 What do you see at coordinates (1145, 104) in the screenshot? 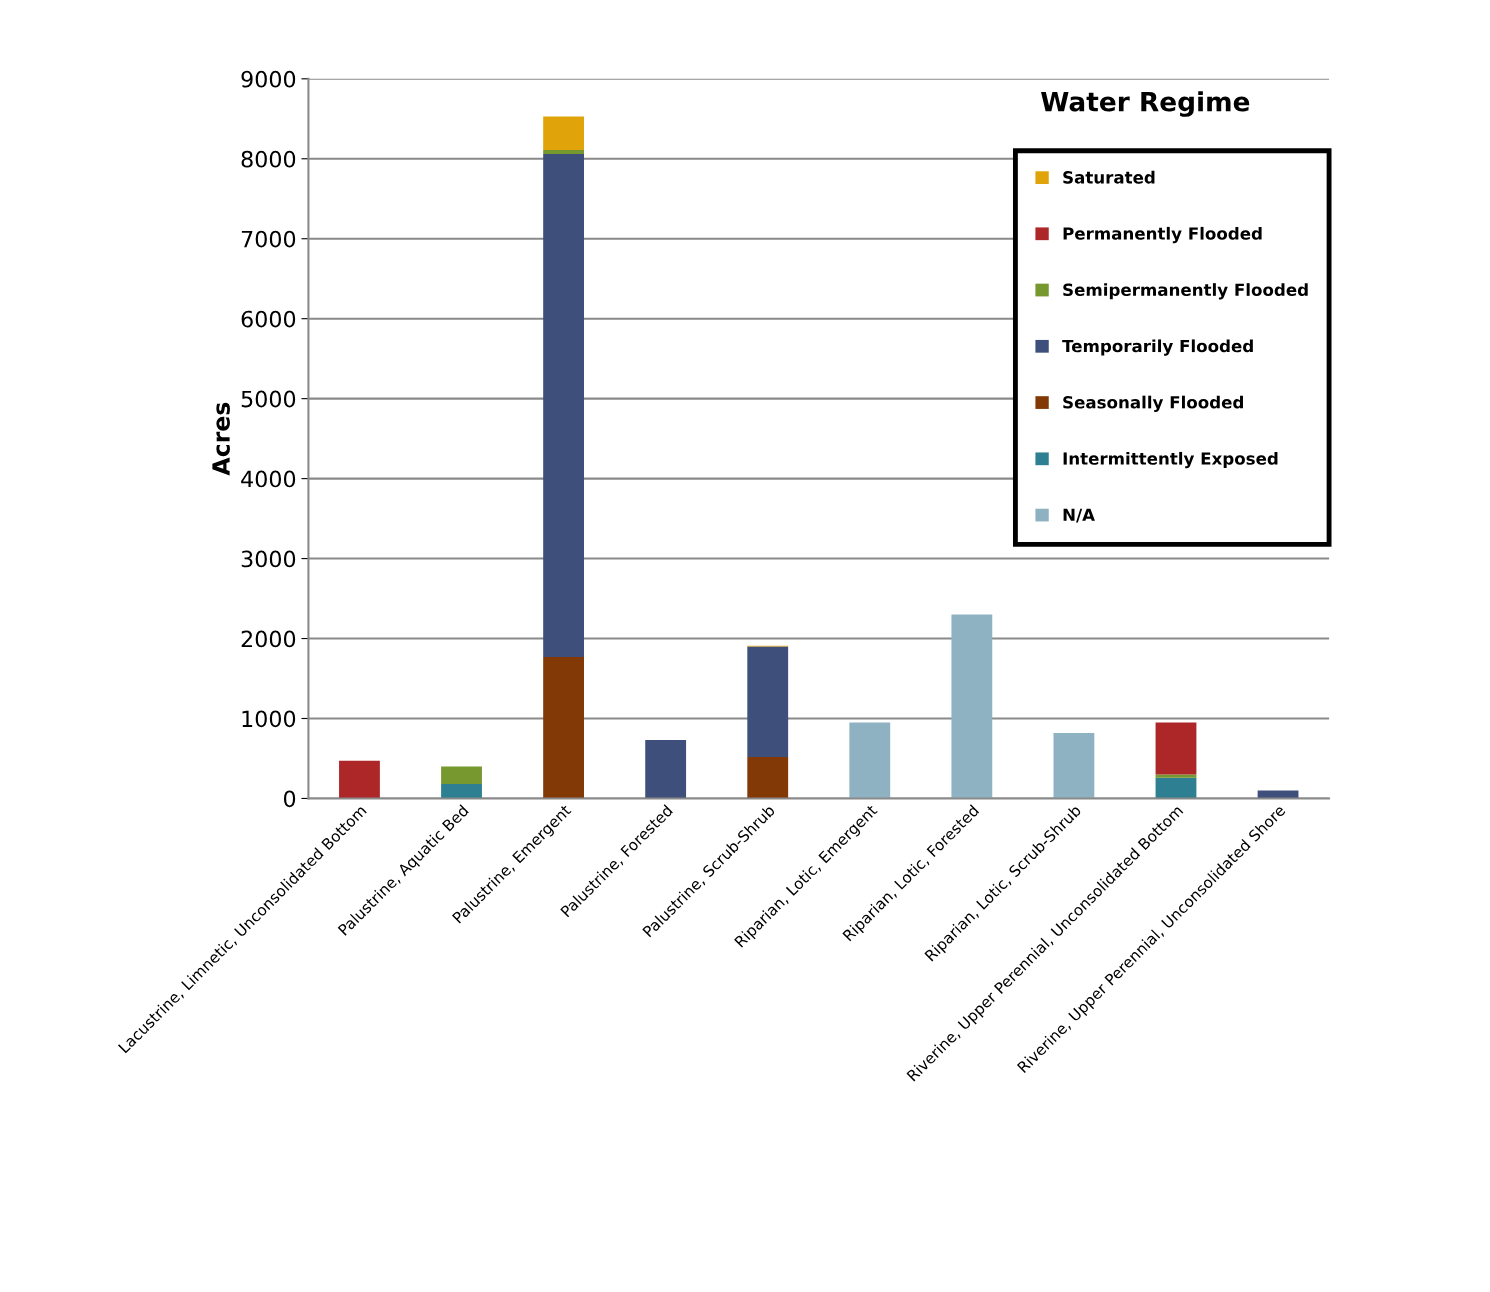
I see `legend-title: Water Regime` at bounding box center [1145, 104].